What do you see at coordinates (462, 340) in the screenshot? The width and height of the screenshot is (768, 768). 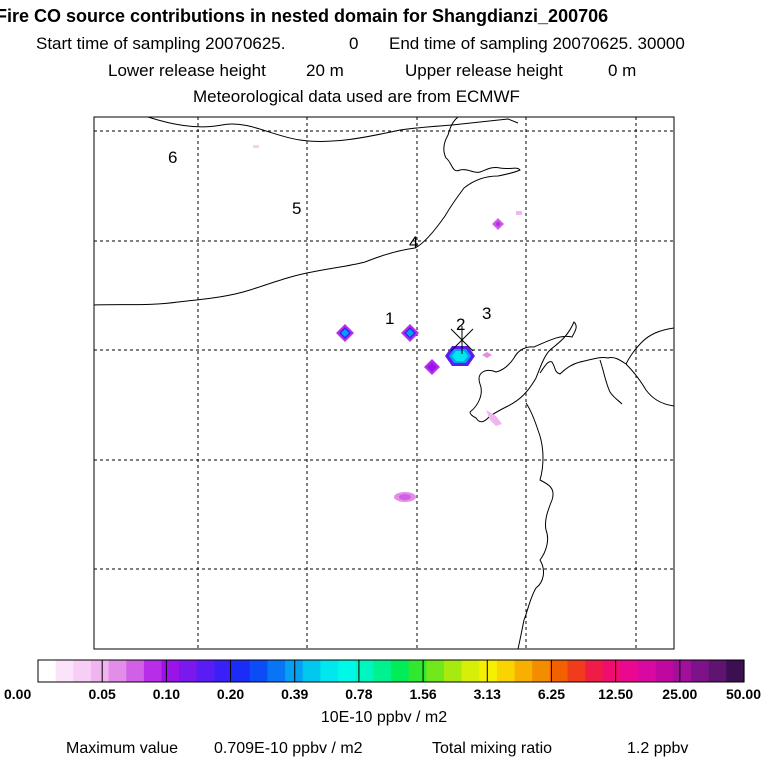 I see `sampling-site-cross` at bounding box center [462, 340].